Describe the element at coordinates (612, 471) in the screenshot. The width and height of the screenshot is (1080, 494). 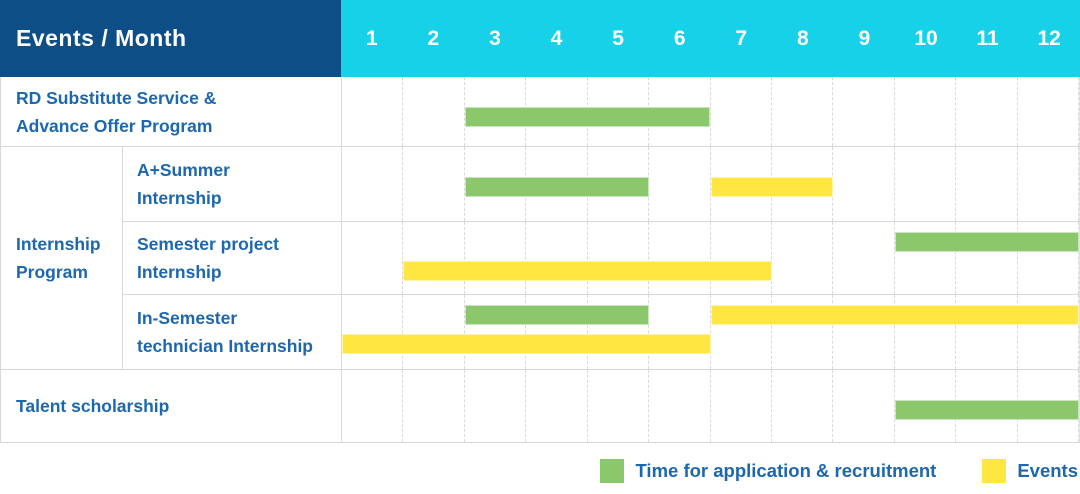
I see `application-swatch-icon` at that location.